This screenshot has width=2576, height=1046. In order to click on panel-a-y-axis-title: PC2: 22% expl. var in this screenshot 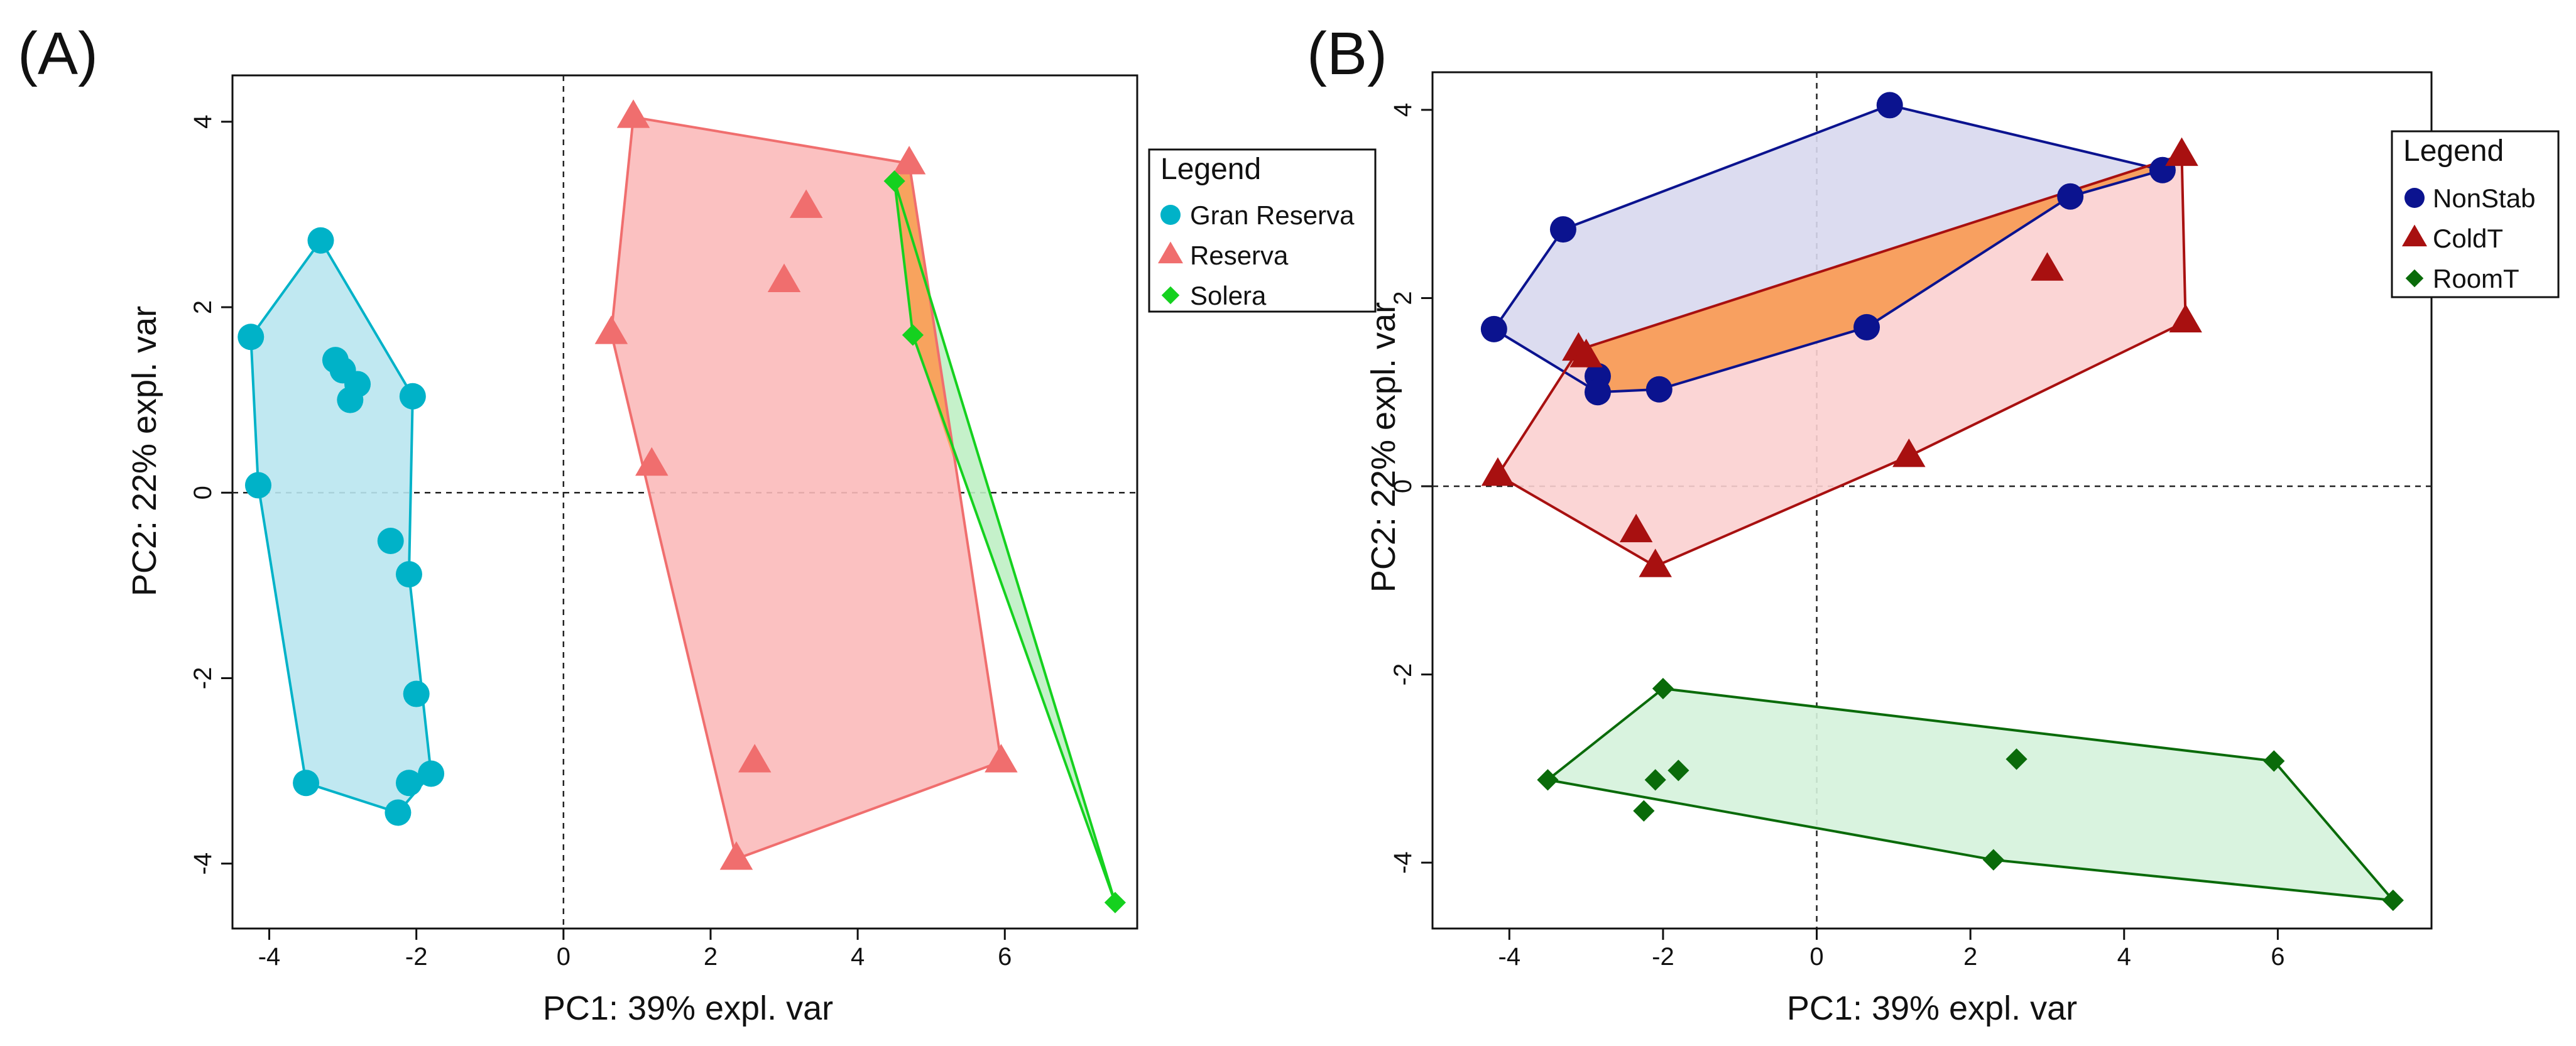, I will do `click(144, 451)`.